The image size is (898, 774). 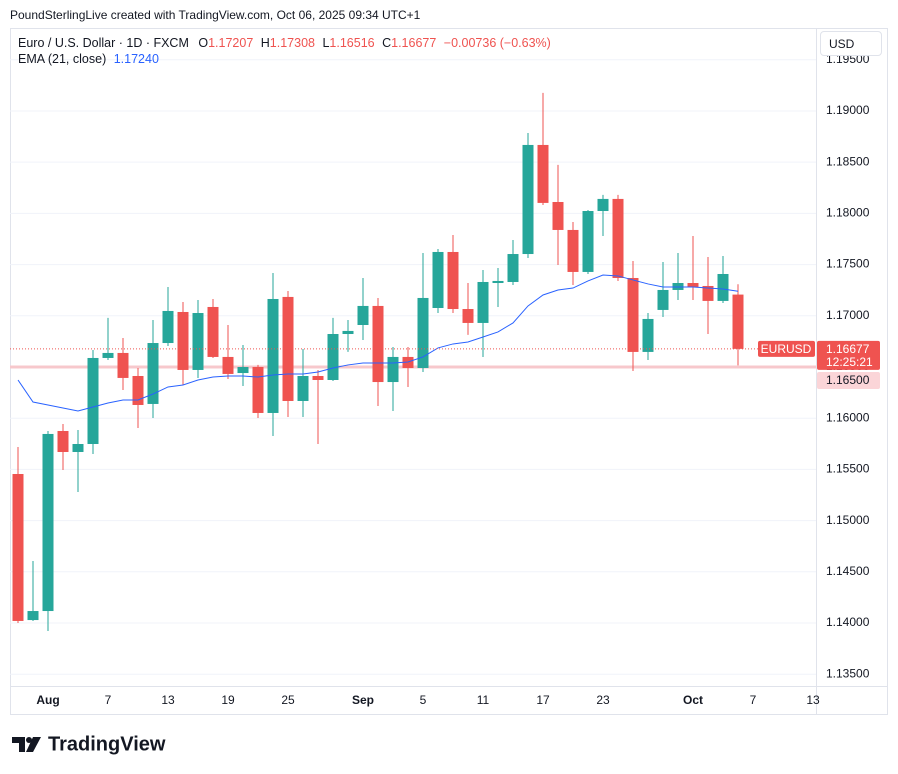 I want to click on y-tick-label: 1.15000, so click(x=848, y=520).